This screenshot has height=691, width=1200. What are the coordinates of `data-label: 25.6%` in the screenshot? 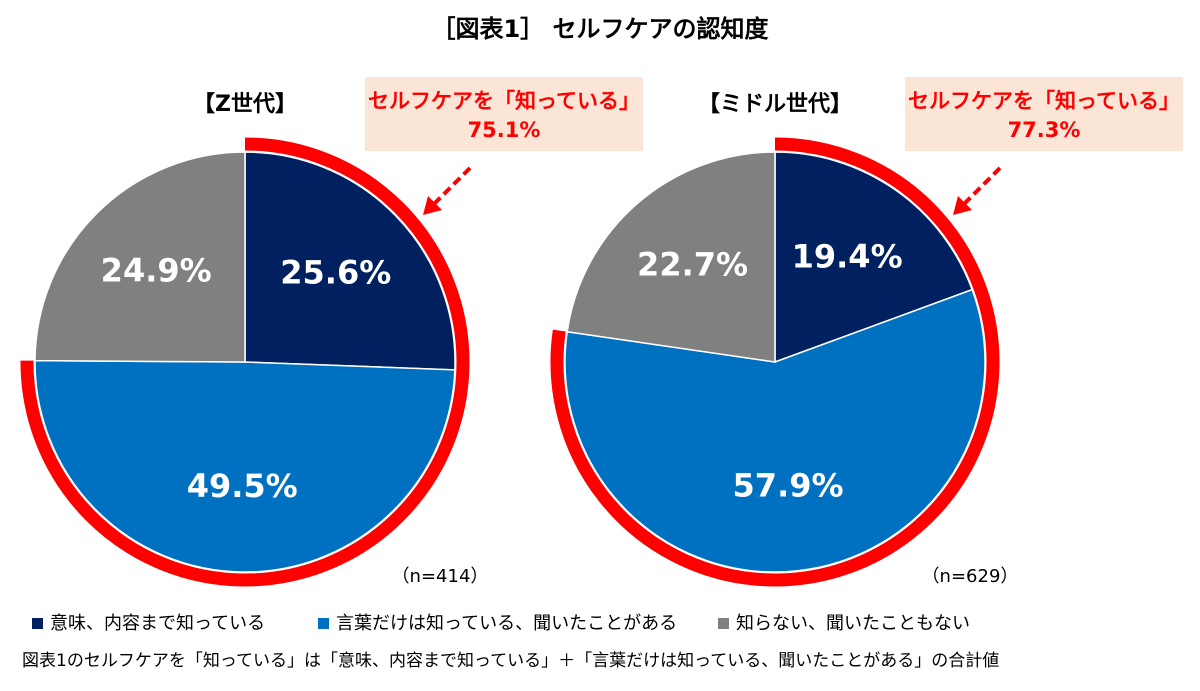 It's located at (335, 273).